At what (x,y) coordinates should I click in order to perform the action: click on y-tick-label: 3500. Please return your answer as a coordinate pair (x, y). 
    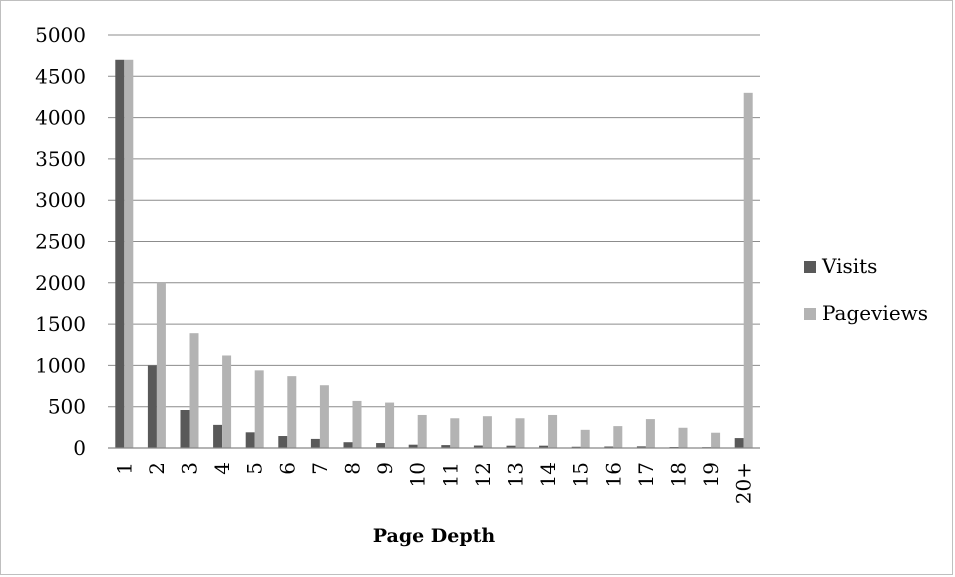
    Looking at the image, I should click on (60, 159).